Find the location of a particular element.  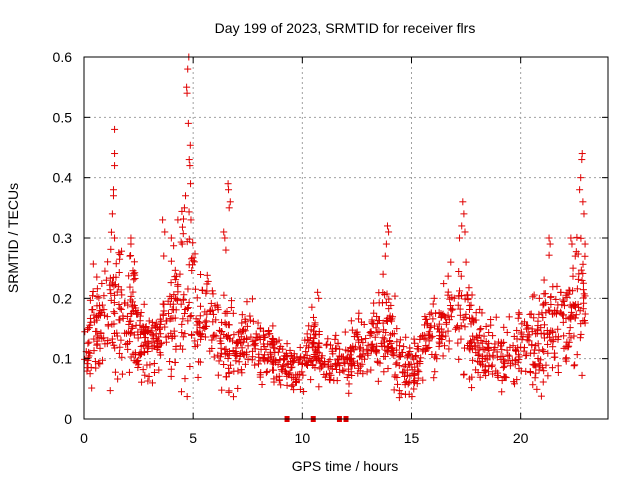

y-tick-label: 0.4 is located at coordinates (63, 178).